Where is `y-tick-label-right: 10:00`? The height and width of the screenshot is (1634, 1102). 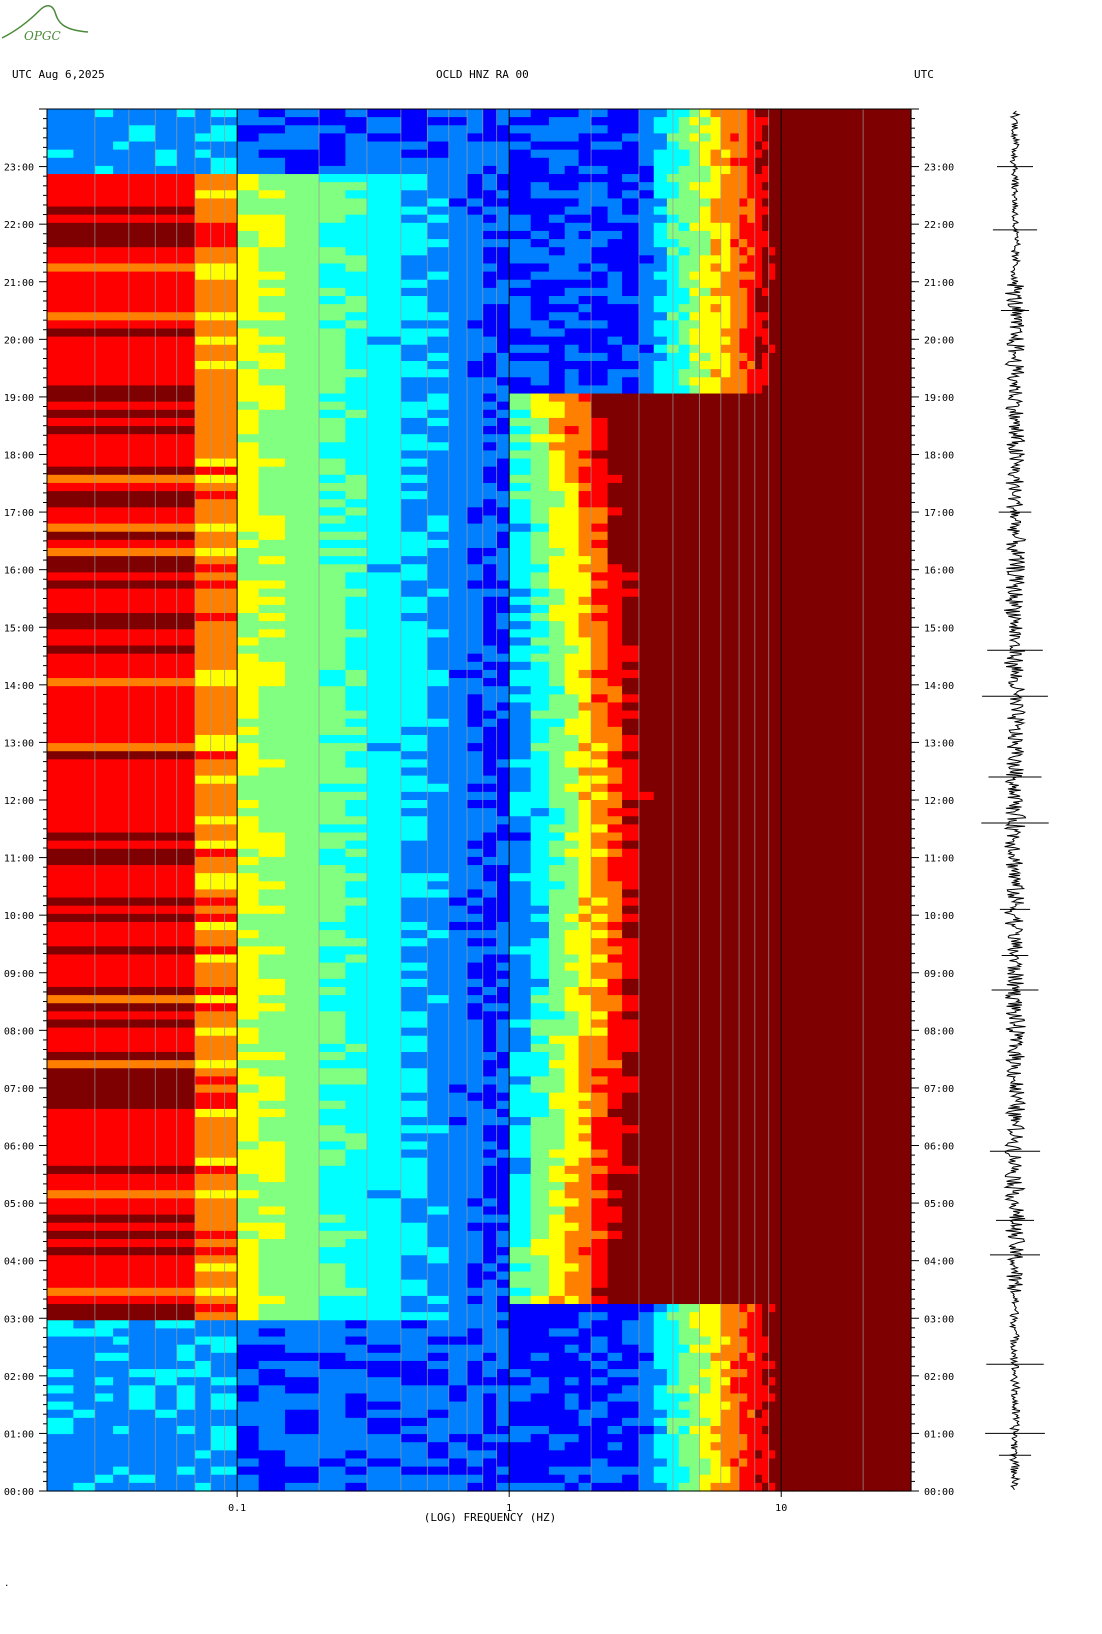 y-tick-label-right: 10:00 is located at coordinates (939, 916).